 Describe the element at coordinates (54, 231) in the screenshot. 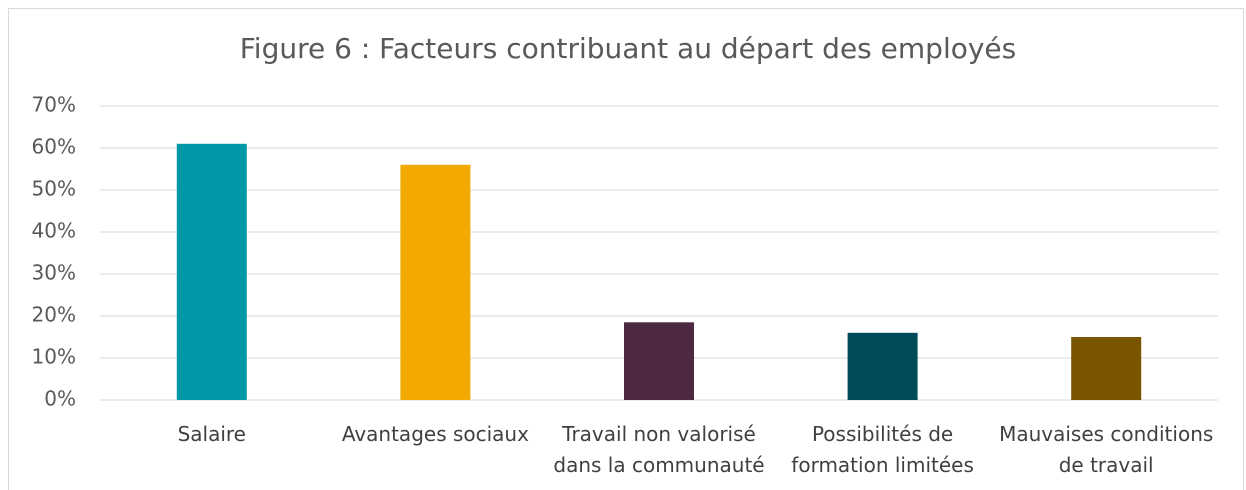

I see `y-tick-label: 40%` at that location.